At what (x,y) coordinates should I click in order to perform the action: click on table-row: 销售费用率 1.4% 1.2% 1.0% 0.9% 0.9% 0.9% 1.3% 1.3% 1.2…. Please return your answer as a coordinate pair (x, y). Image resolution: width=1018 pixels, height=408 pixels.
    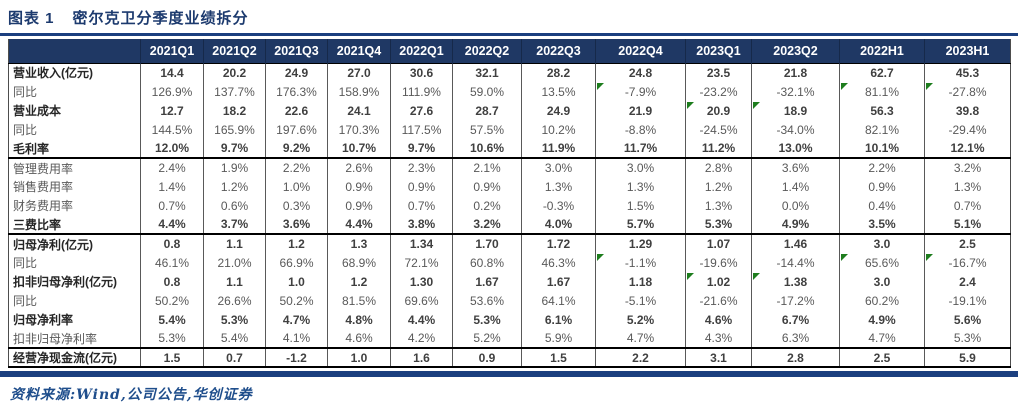
    Looking at the image, I should click on (510, 186).